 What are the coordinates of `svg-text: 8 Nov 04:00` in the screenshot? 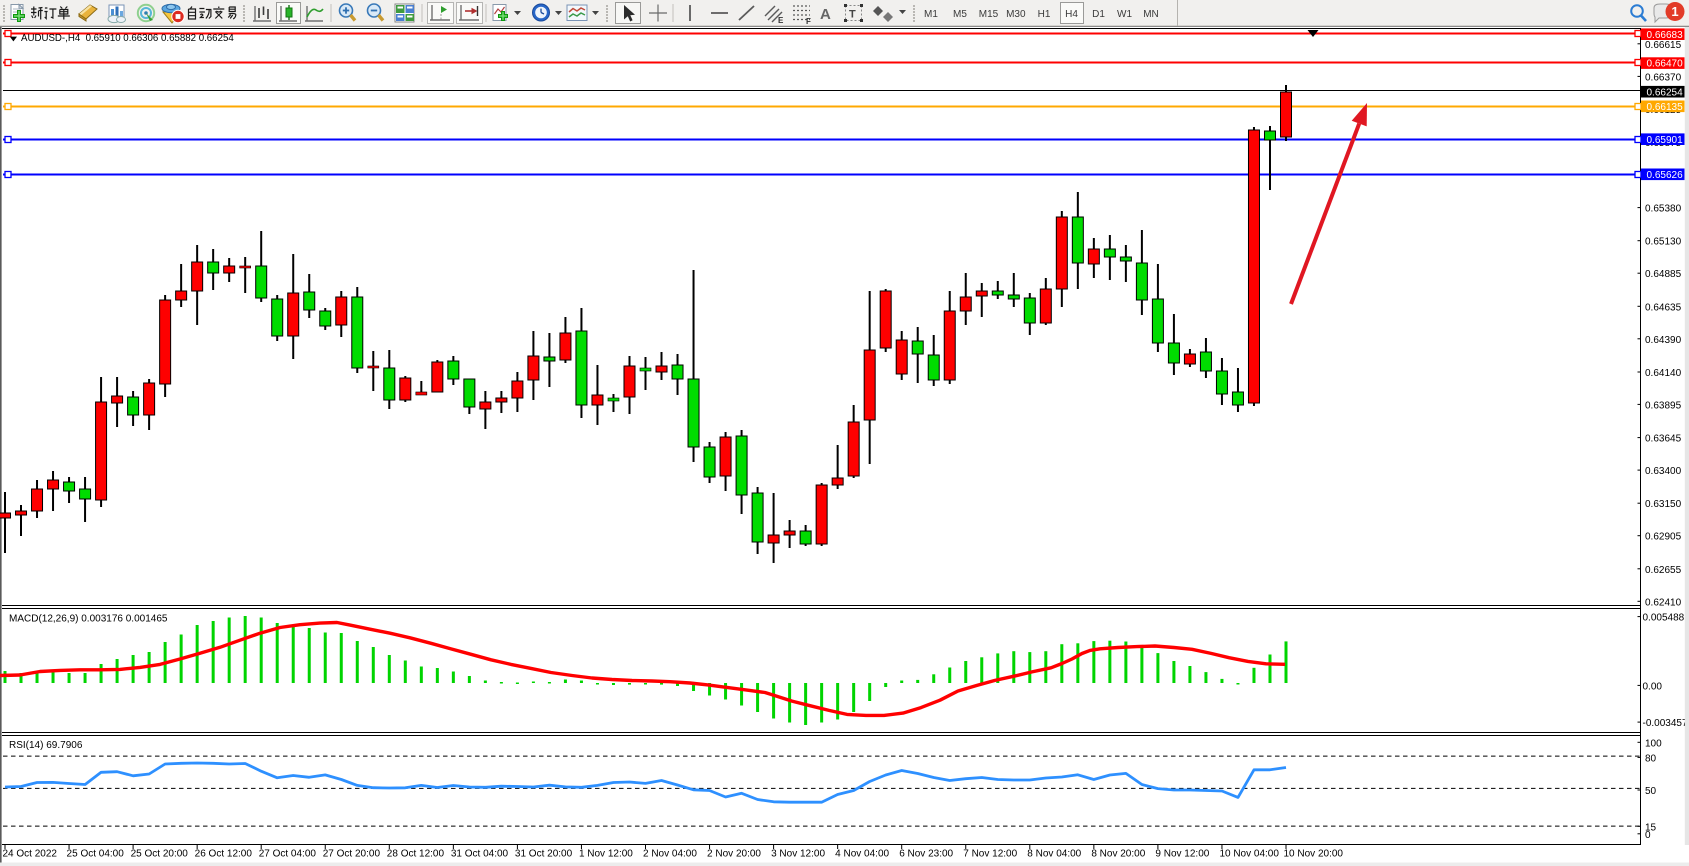 It's located at (1054, 854).